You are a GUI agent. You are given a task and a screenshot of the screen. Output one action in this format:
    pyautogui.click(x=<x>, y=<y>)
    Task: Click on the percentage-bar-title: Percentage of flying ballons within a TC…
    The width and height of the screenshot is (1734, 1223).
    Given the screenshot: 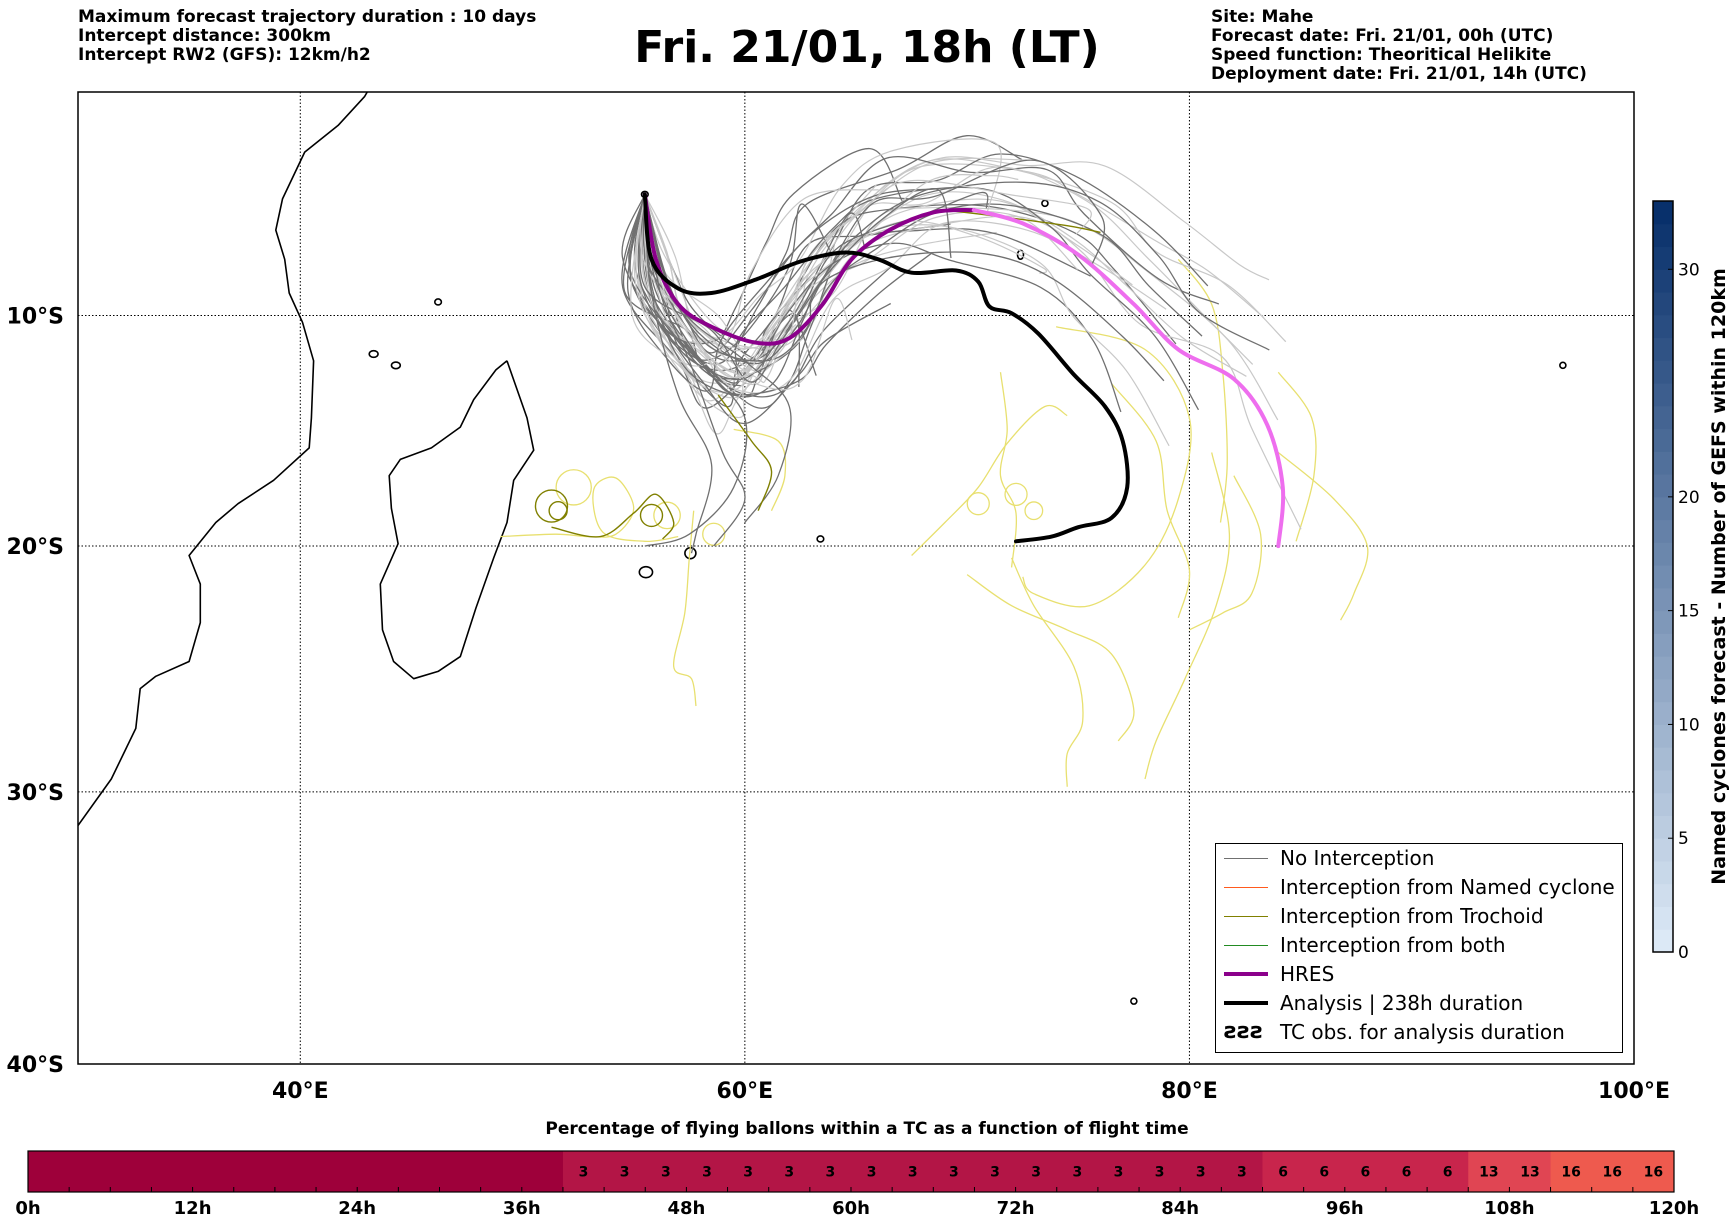 What is the action you would take?
    pyautogui.click(x=867, y=1129)
    